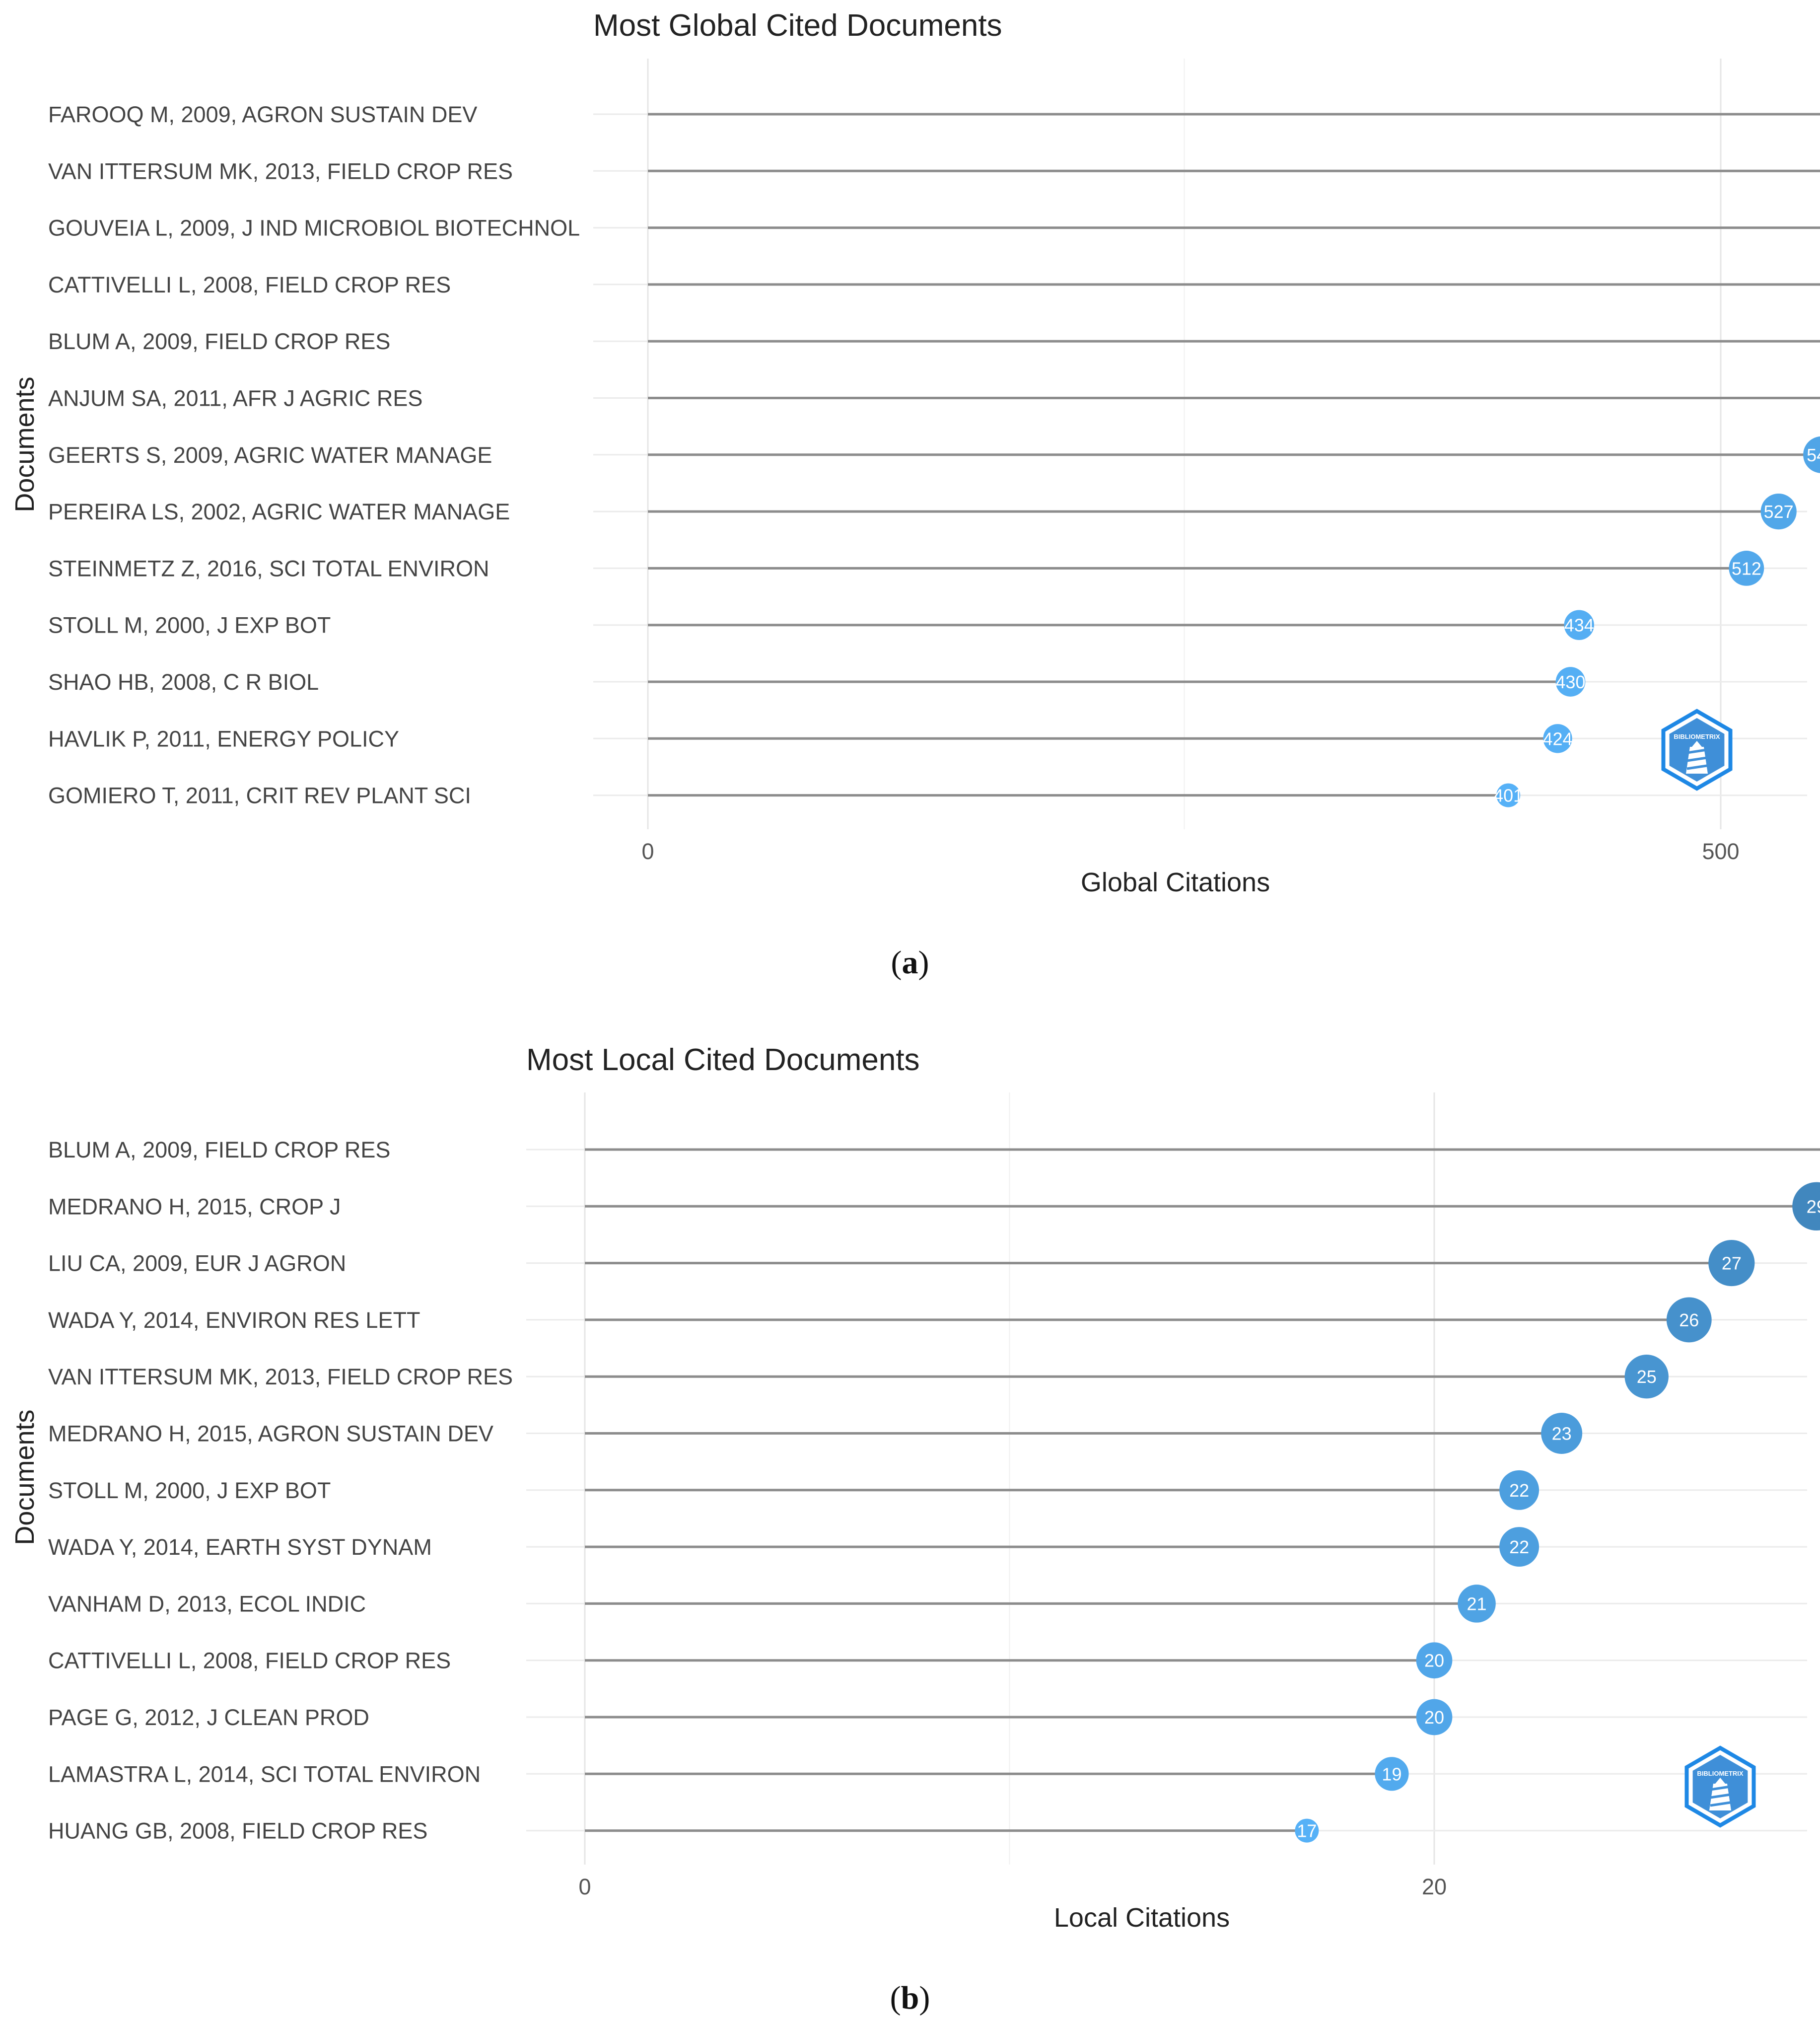 Image resolution: width=1820 pixels, height=2023 pixels. What do you see at coordinates (269, 568) in the screenshot?
I see `document-label: STEINMETZ Z, 2016, SCI TOTAL ENVIRON` at bounding box center [269, 568].